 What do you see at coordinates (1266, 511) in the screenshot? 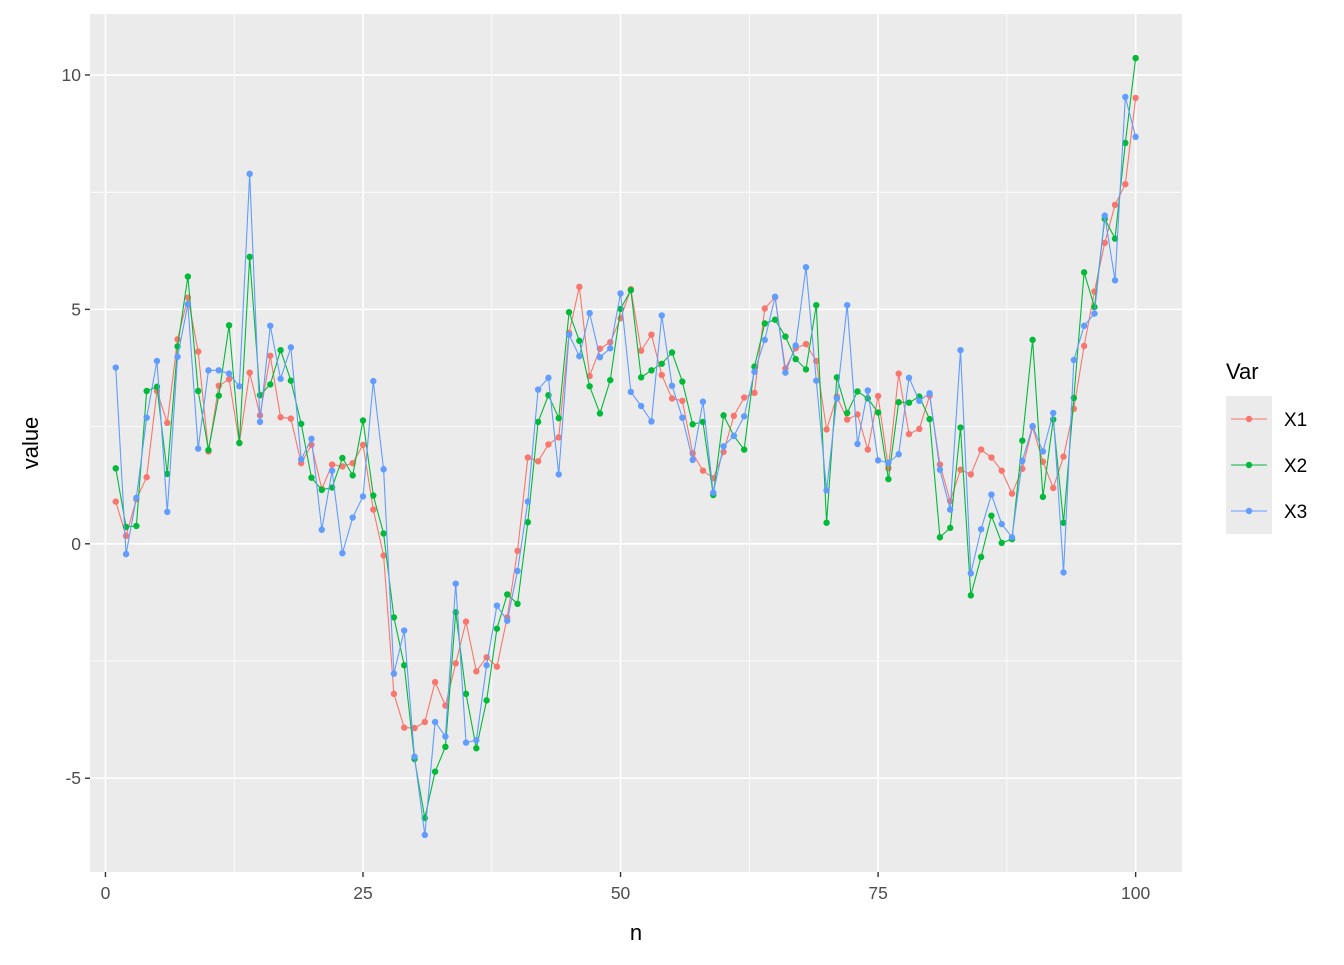
I see `legend-item-X3: X3` at bounding box center [1266, 511].